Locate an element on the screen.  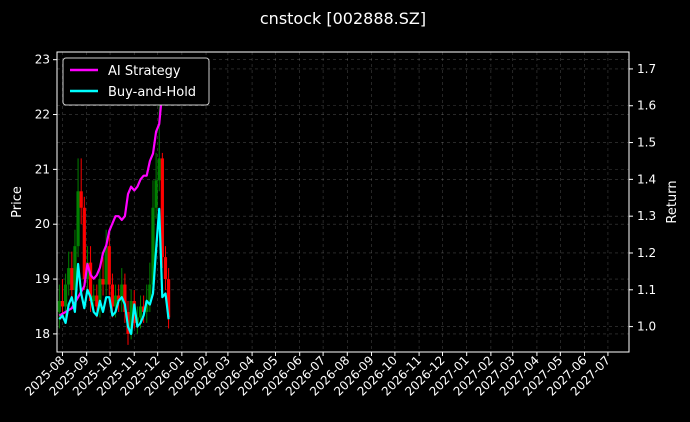
y-tick-label: 22 is located at coordinates (42, 115).